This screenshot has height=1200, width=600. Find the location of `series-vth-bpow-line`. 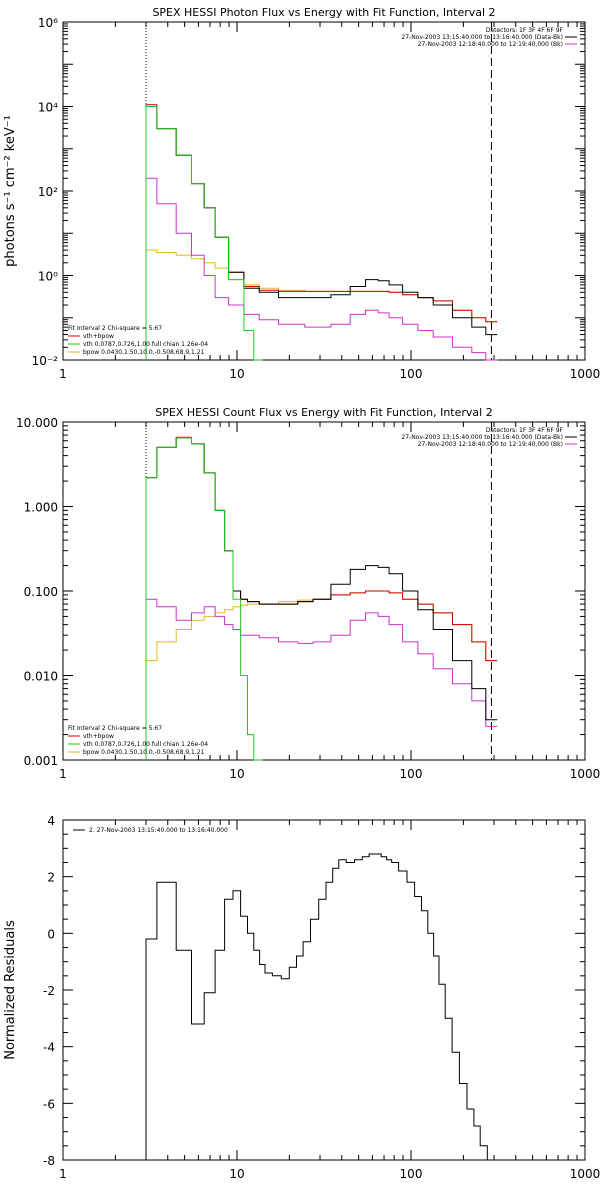

series-vth-bpow-line is located at coordinates (321, 232).